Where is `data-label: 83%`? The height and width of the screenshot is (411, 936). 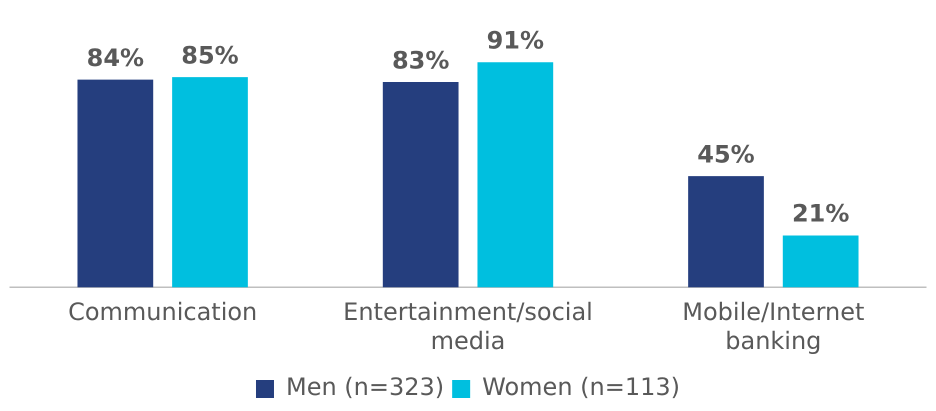
data-label: 83% is located at coordinates (421, 60).